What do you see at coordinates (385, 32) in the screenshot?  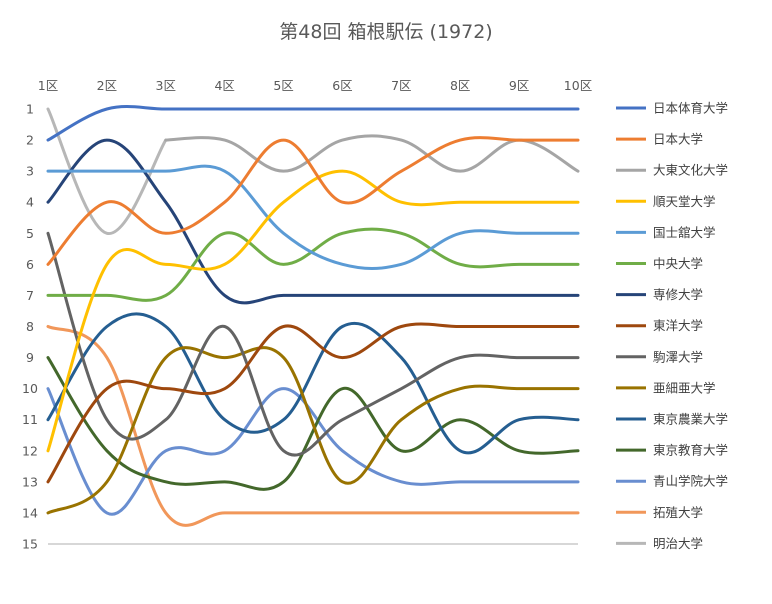 I see `chart-title: 第48回 箱根駅伝 (1972)` at bounding box center [385, 32].